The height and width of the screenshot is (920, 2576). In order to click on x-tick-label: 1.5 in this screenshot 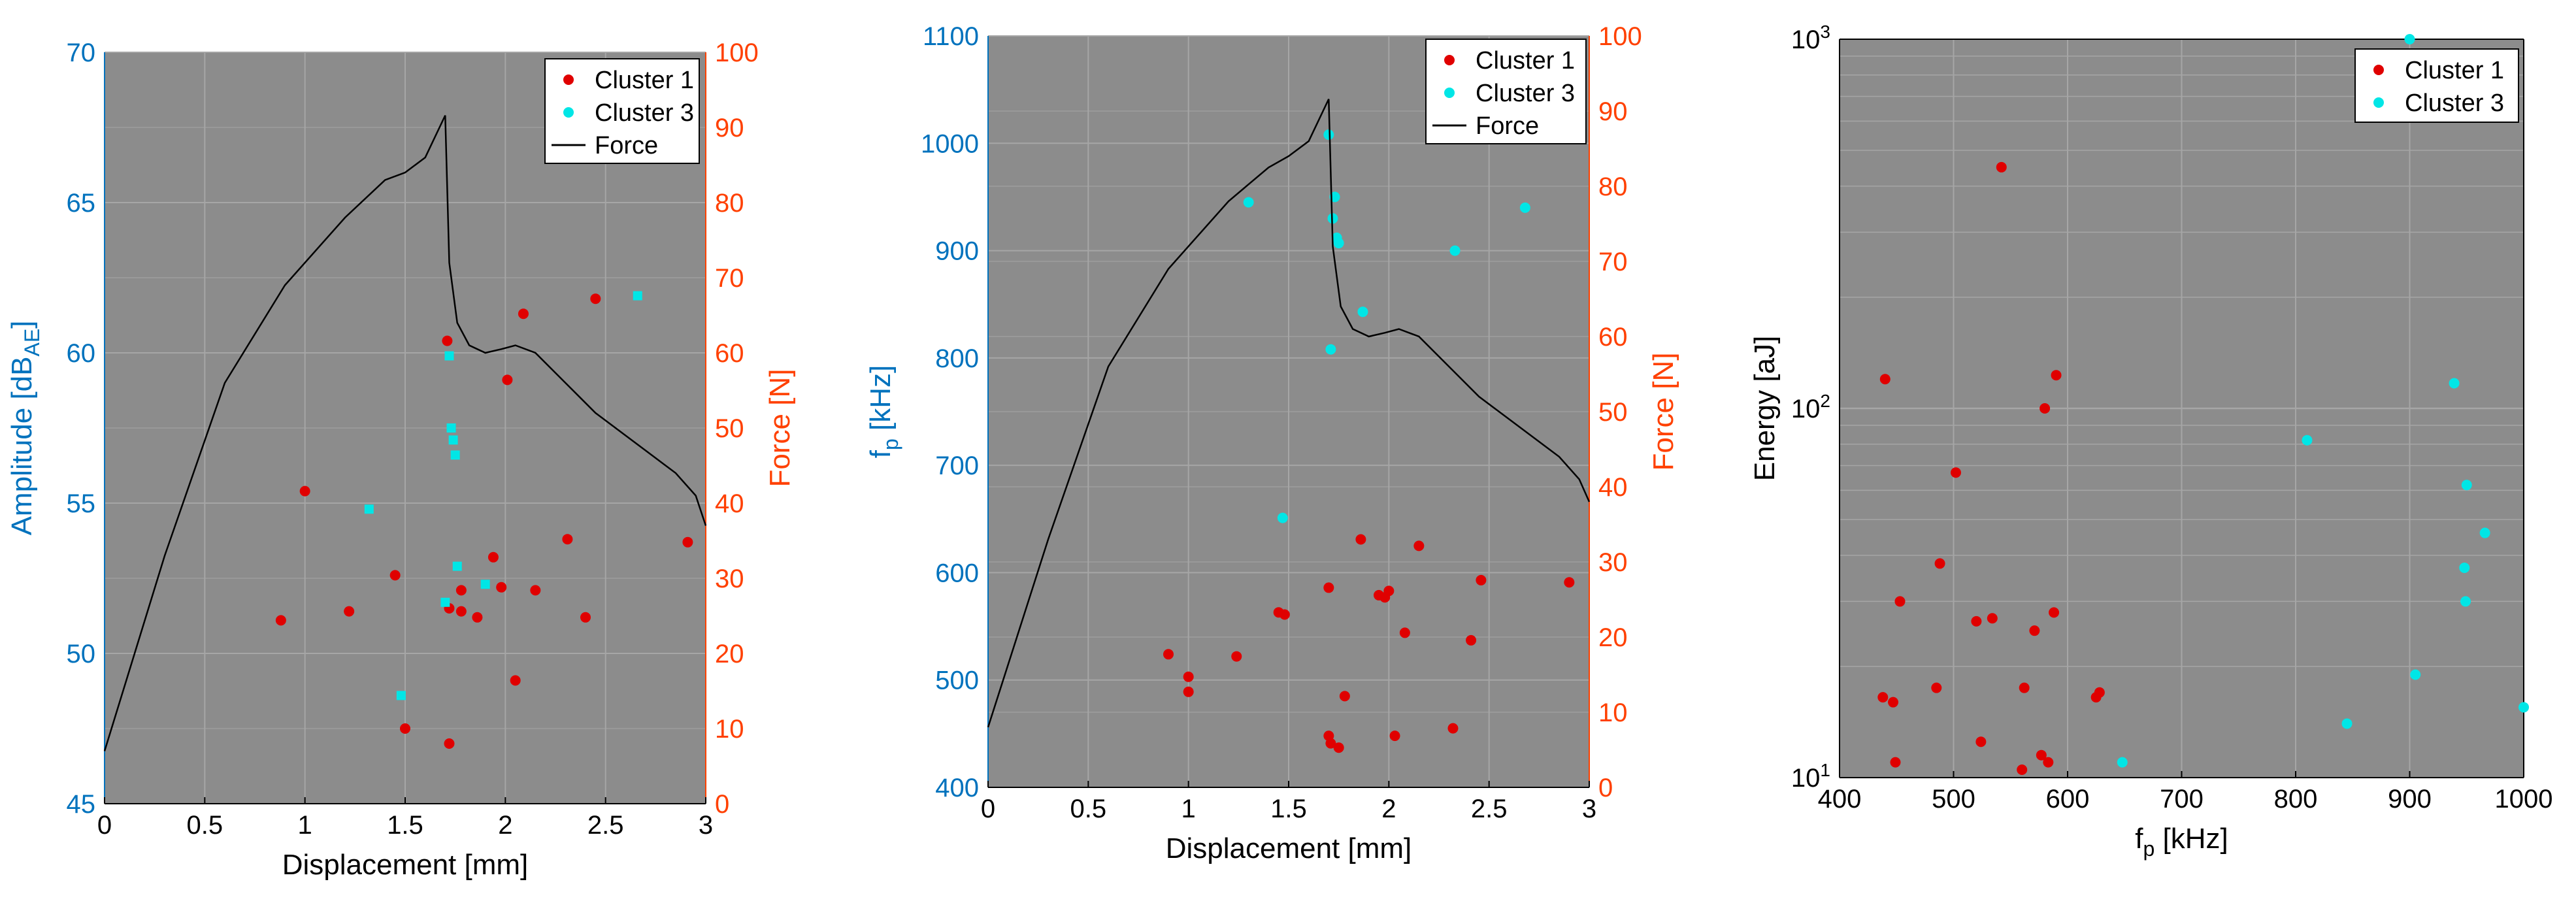, I will do `click(1288, 809)`.